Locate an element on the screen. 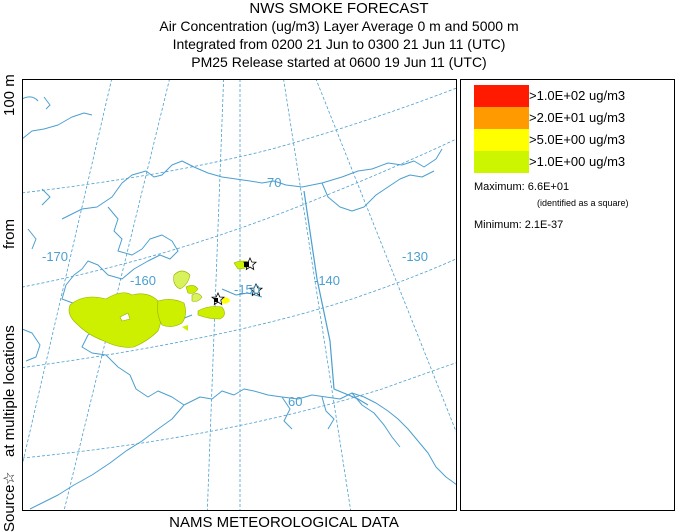 The height and width of the screenshot is (532, 678). maximum-square is located at coordinates (246, 264).